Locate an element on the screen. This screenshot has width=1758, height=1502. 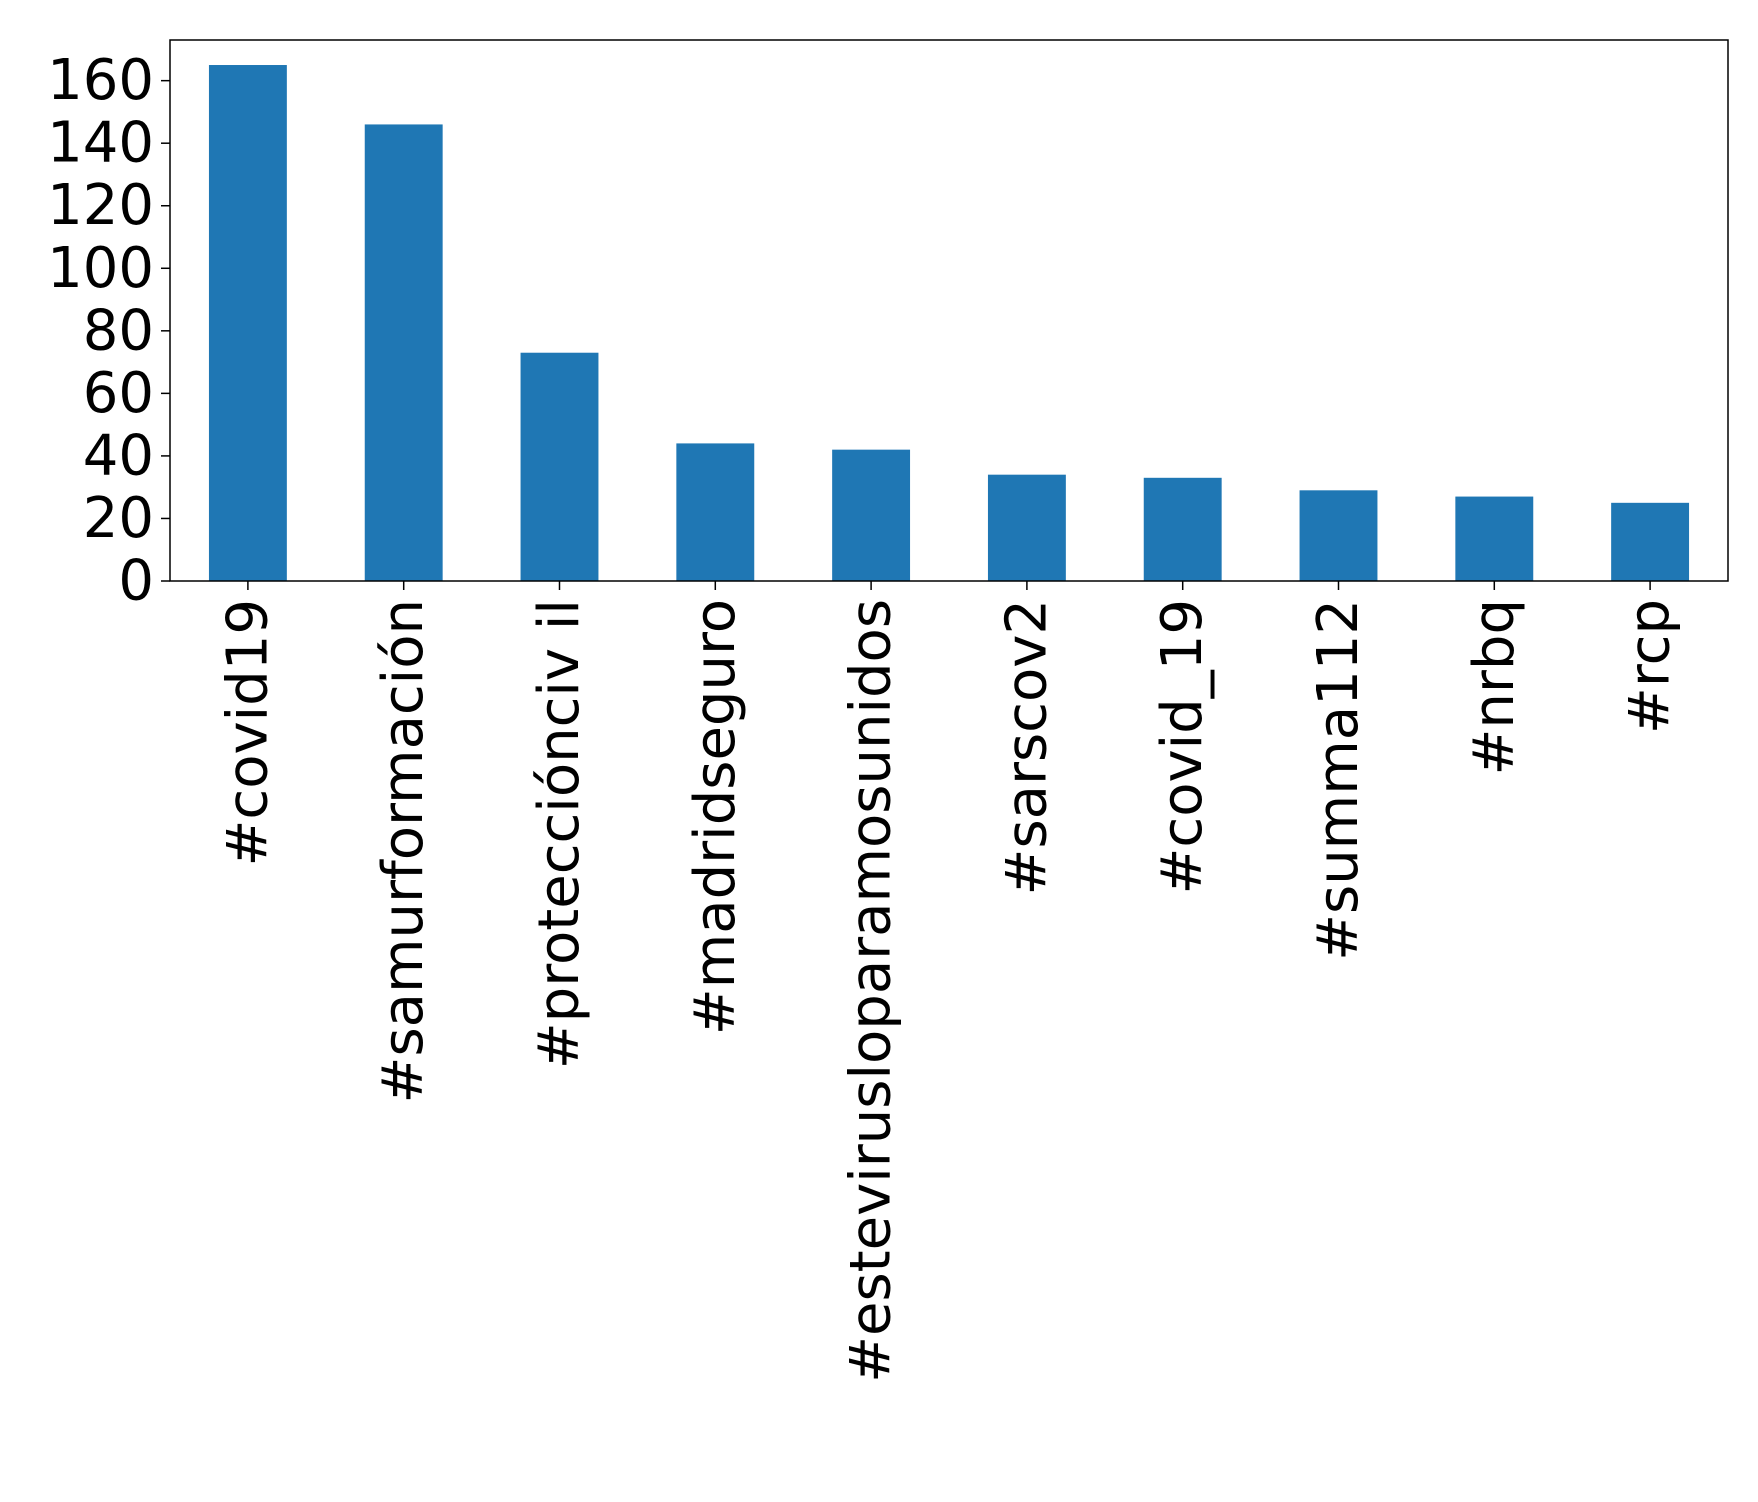
y-tick-label: 40 is located at coordinates (118, 455).